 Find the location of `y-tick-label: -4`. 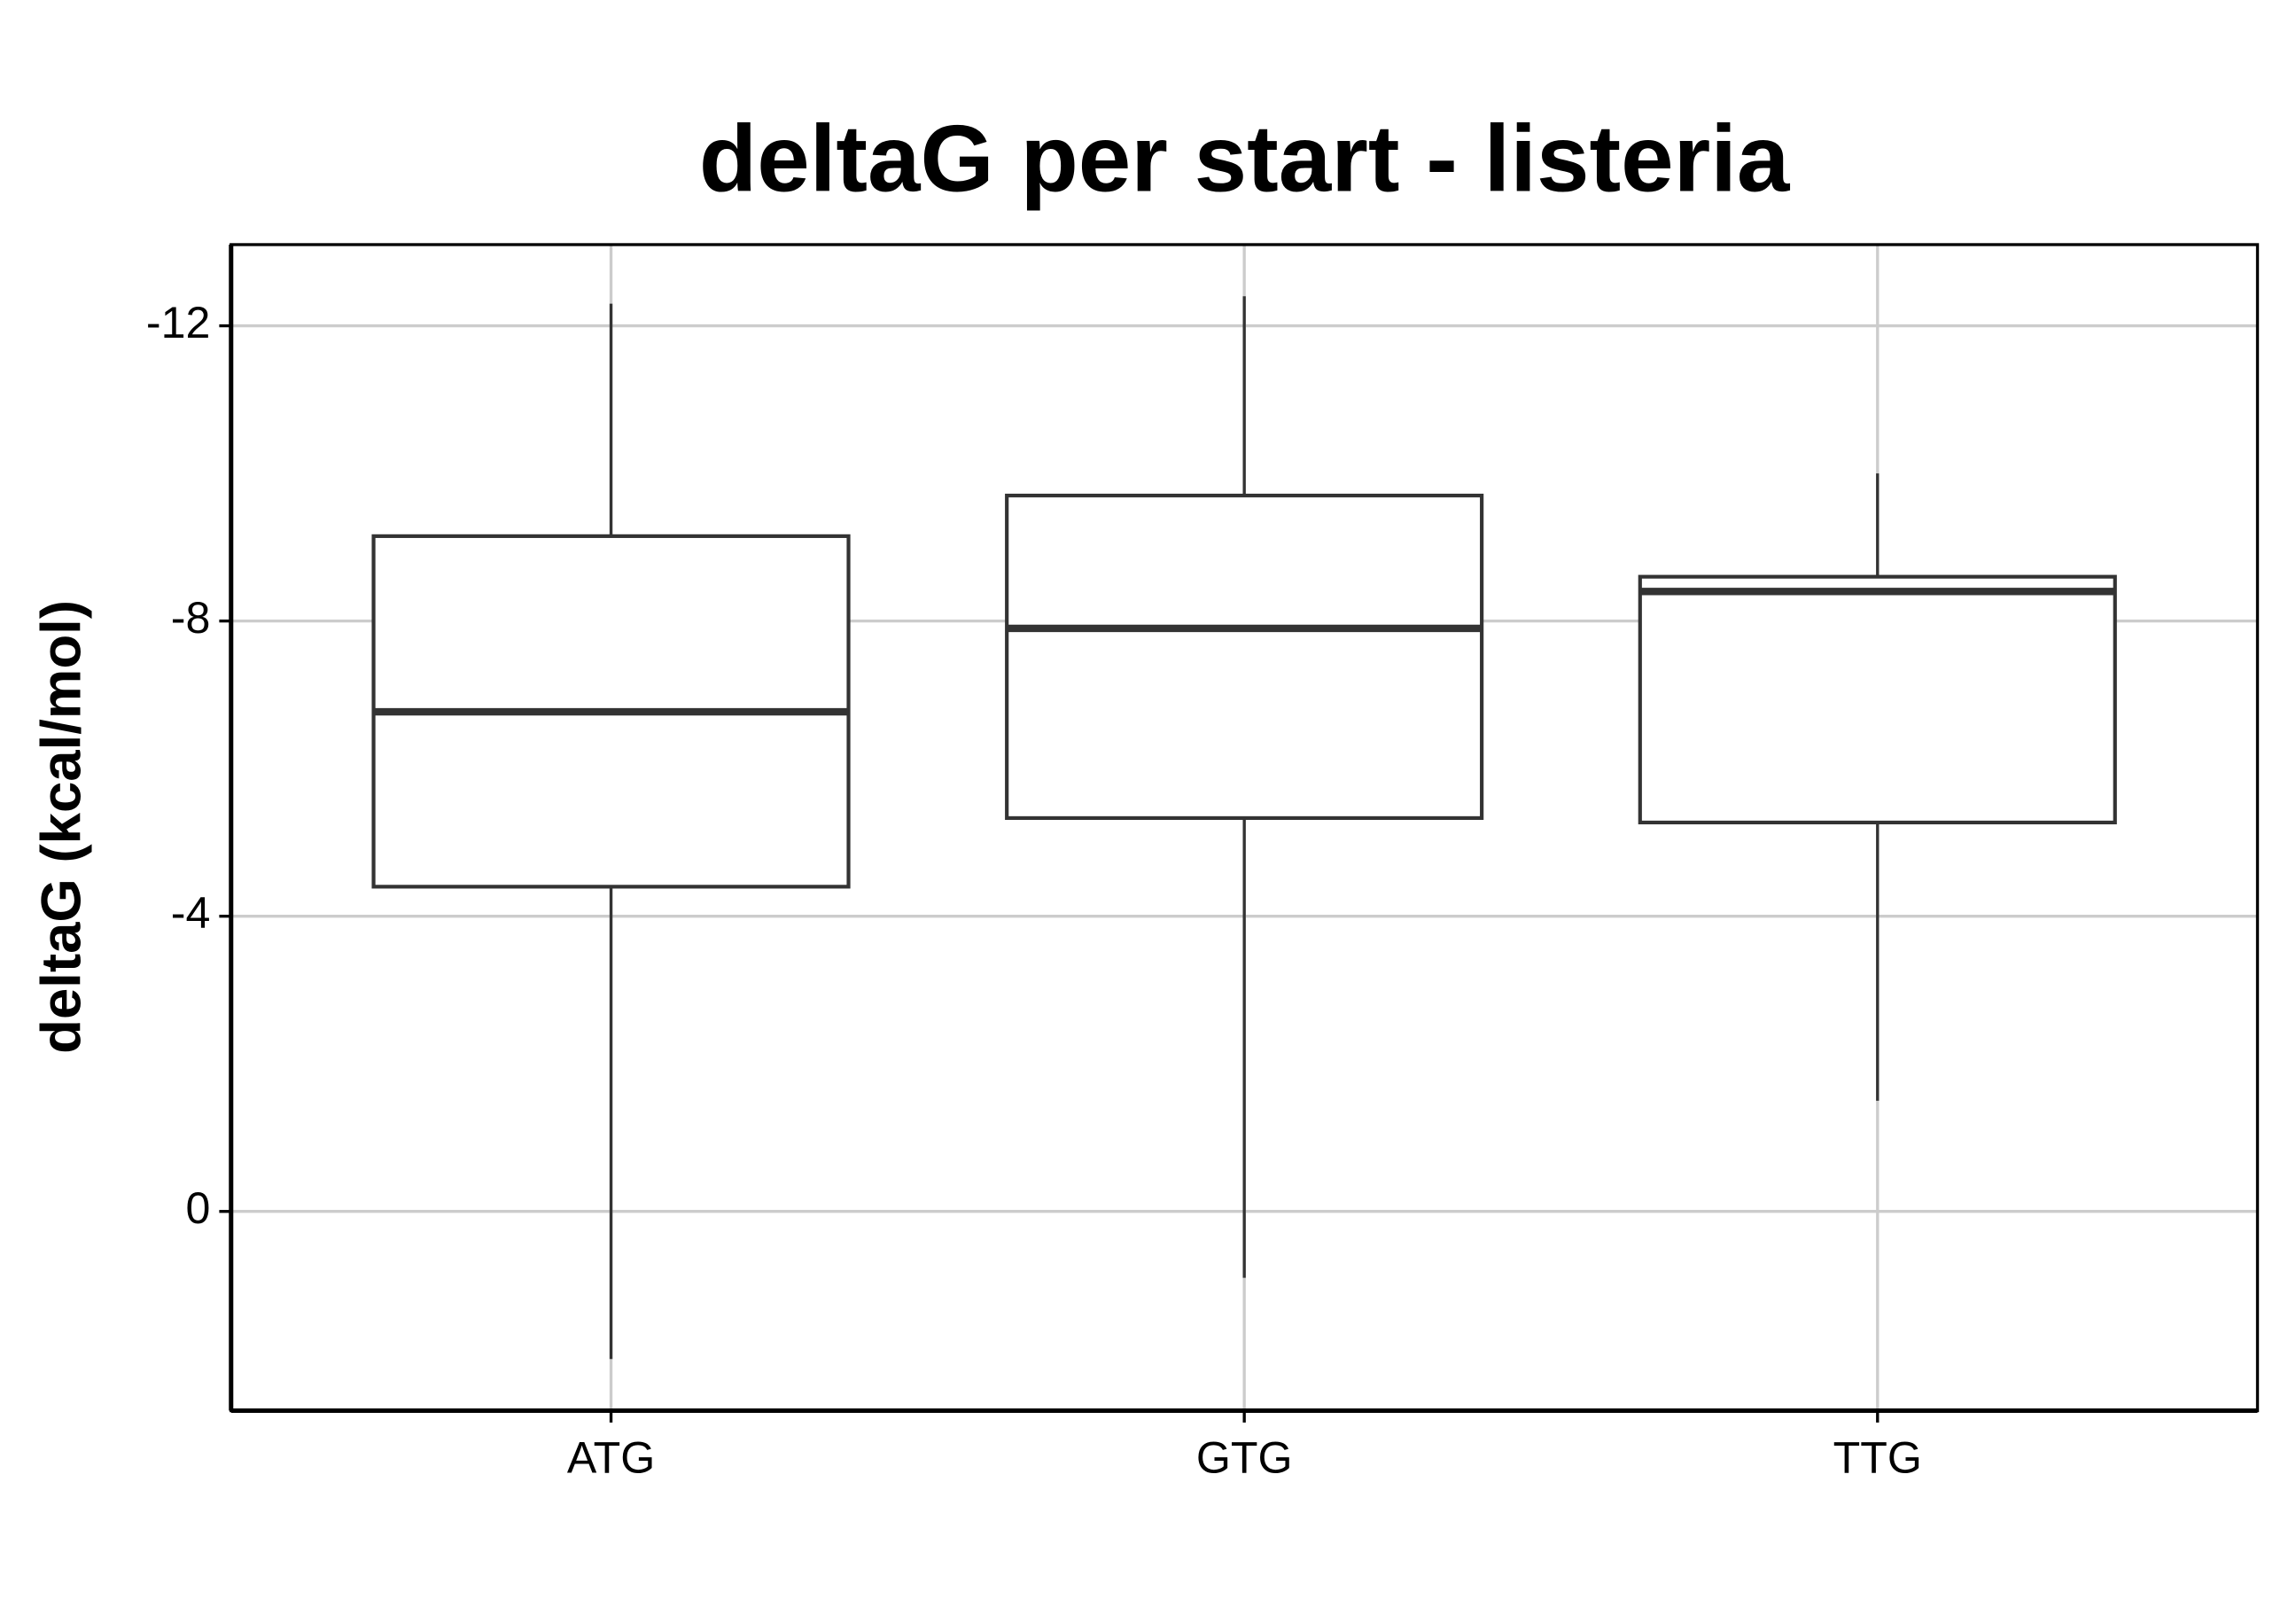

y-tick-label: -4 is located at coordinates (191, 913).